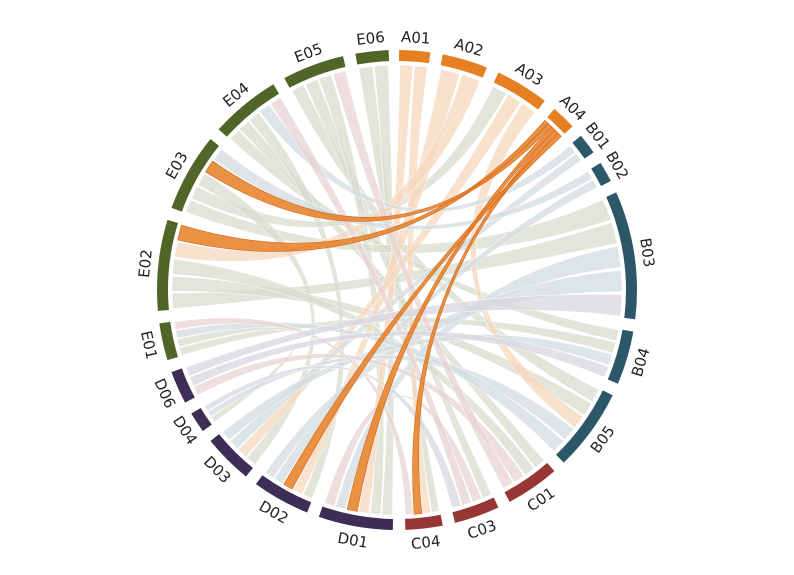 The height and width of the screenshot is (575, 794). Describe the element at coordinates (183, 385) in the screenshot. I see `segment-arc-d06` at that location.